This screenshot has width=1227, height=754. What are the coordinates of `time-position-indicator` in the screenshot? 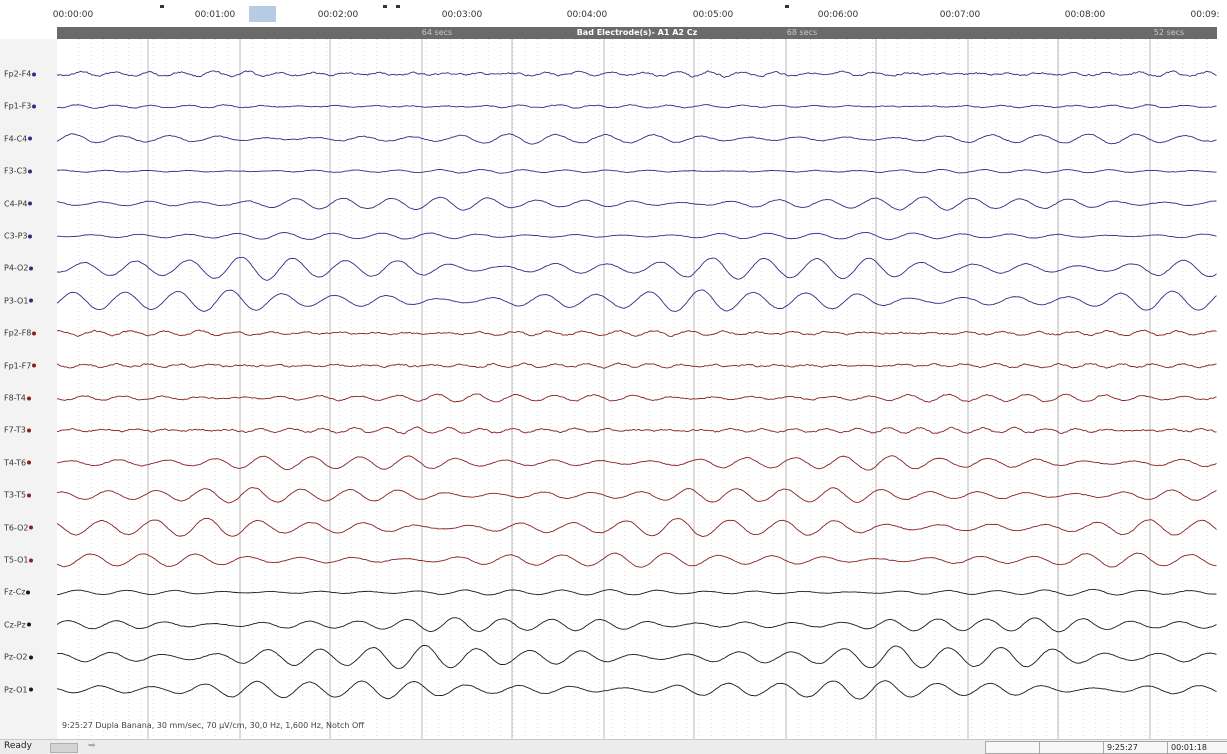 It's located at (262, 14).